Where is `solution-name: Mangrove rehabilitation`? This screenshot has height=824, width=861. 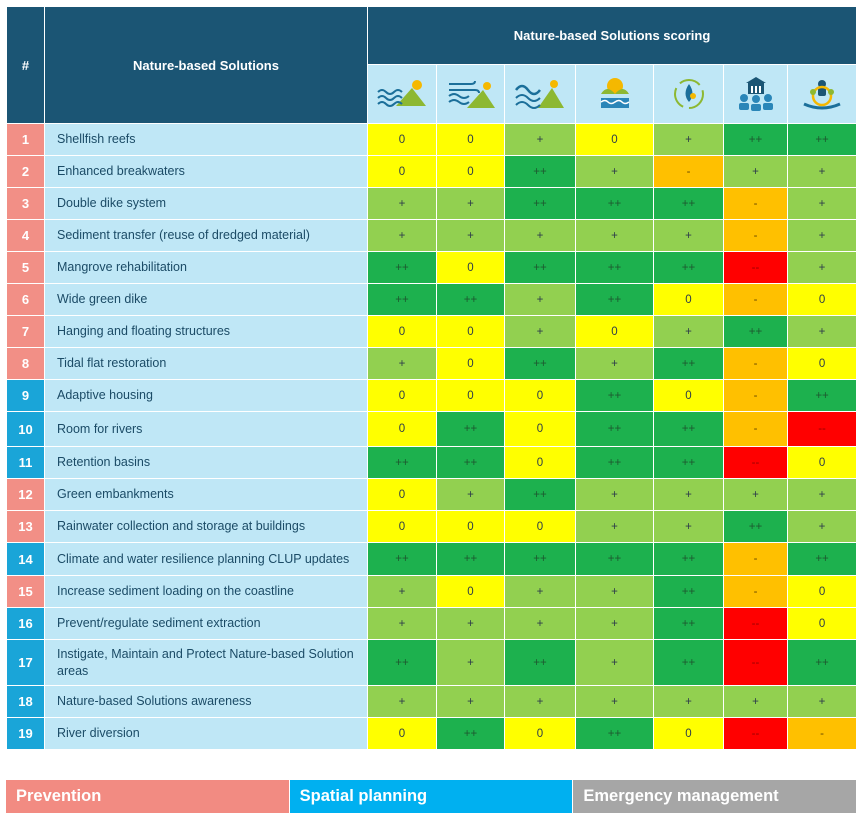 solution-name: Mangrove rehabilitation is located at coordinates (206, 267).